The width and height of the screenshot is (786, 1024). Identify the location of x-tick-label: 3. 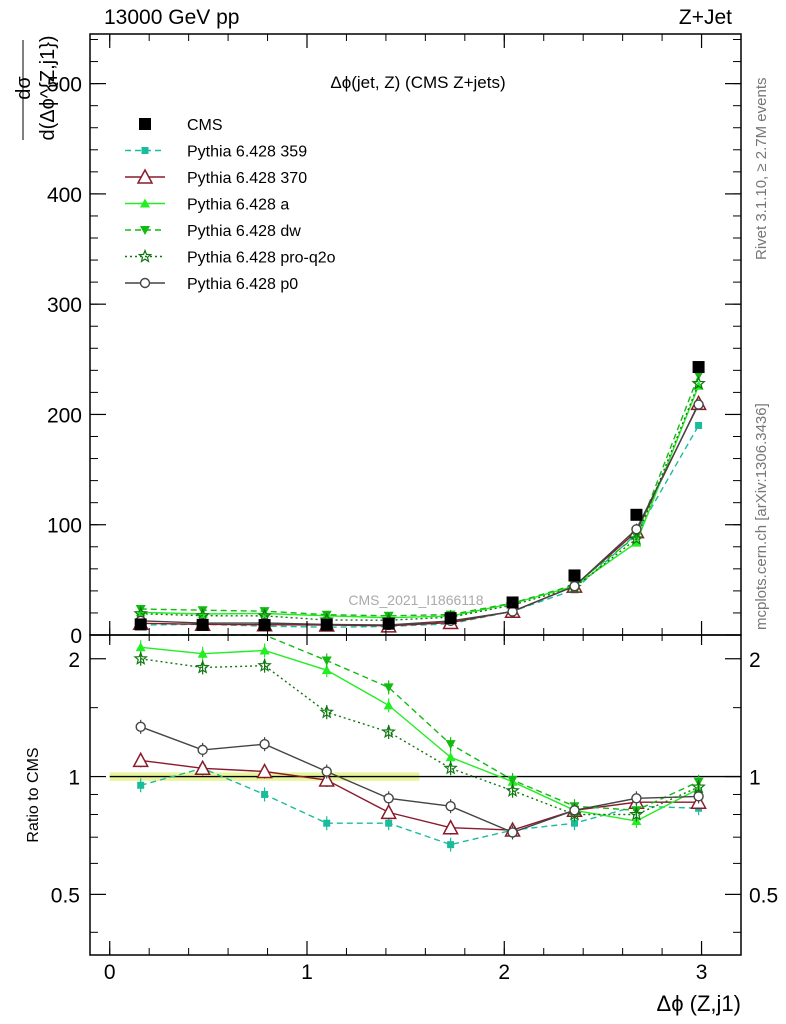
(702, 972).